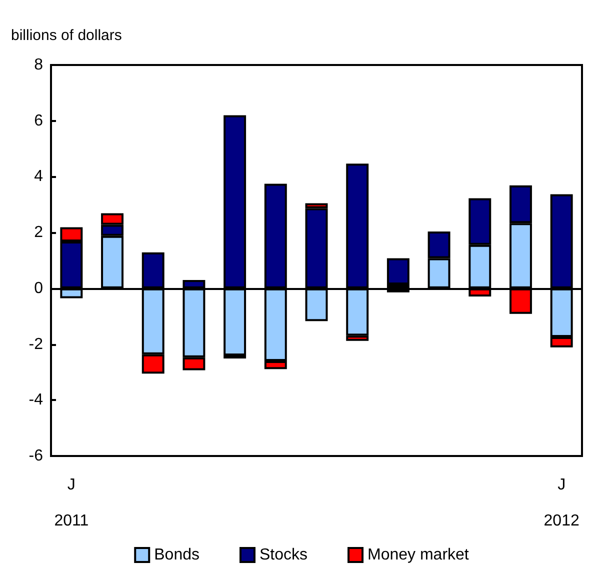 The height and width of the screenshot is (576, 603). Describe the element at coordinates (39, 288) in the screenshot. I see `y-tick-label: 0` at that location.